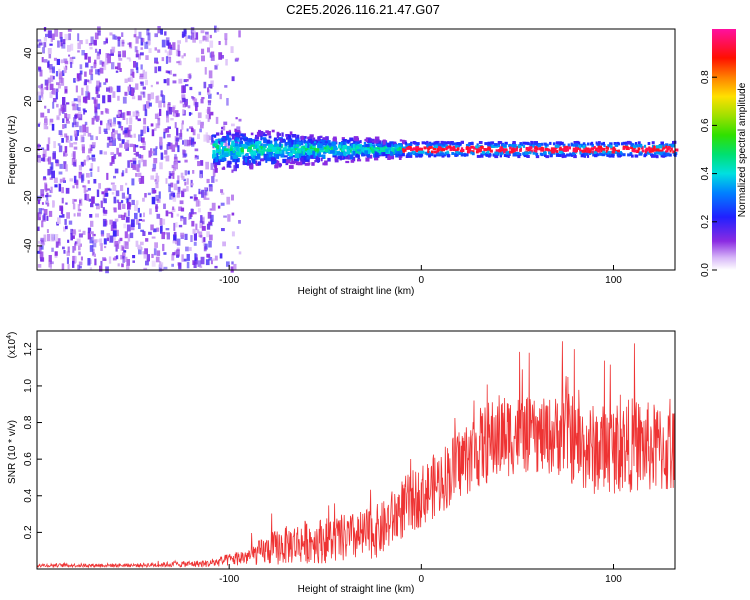  Describe the element at coordinates (742, 149) in the screenshot. I see `colorbar-label: Normalized spectral amplitude` at that location.